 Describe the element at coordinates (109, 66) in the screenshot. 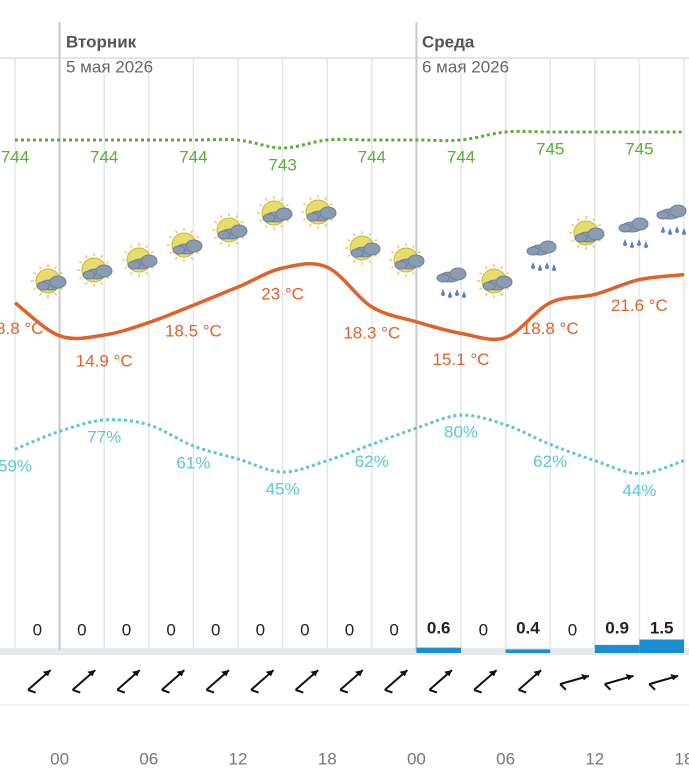

I see `day-date: 5 мая 2026` at that location.